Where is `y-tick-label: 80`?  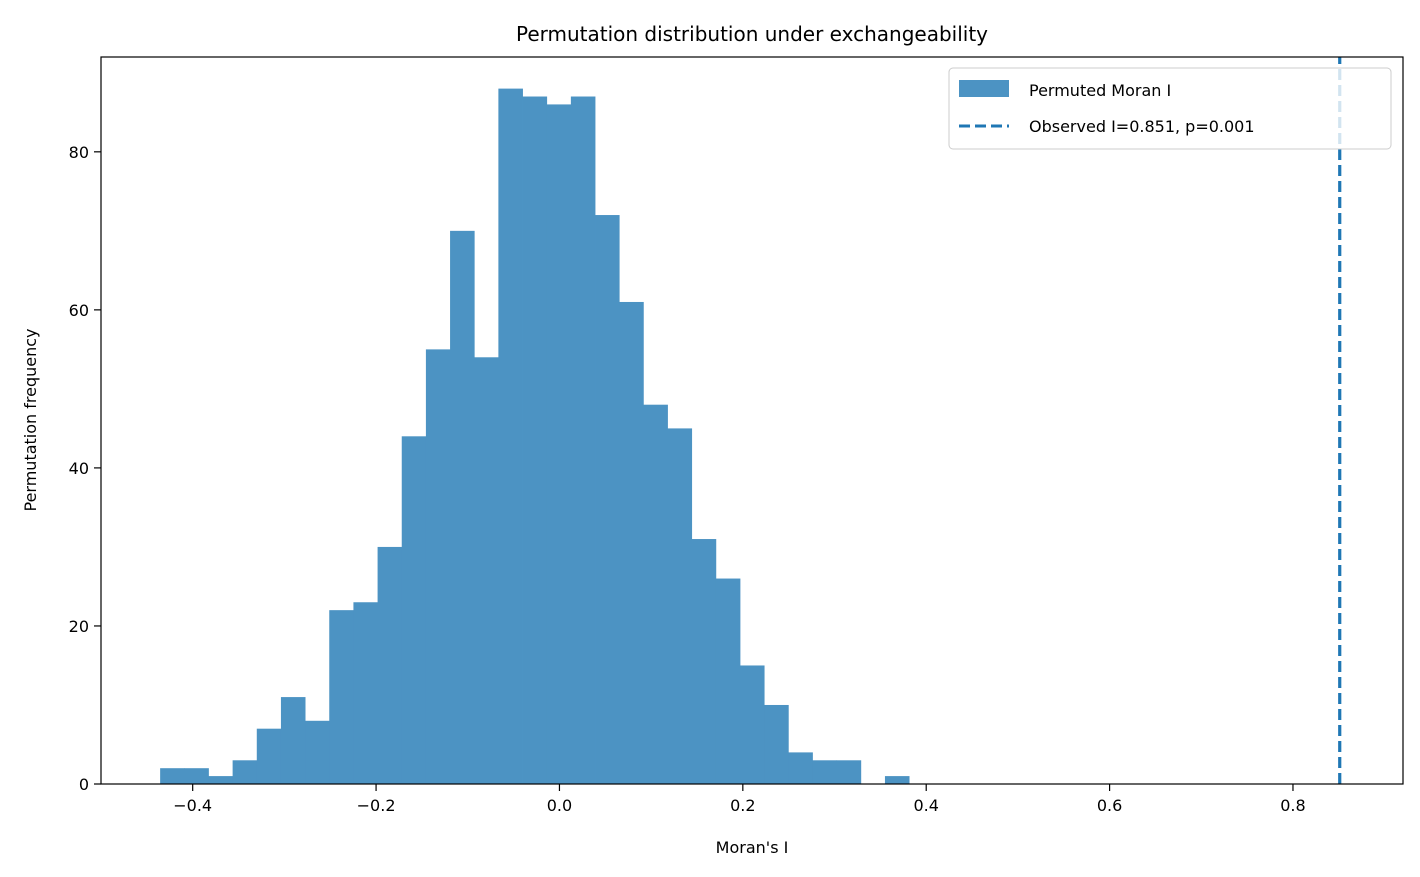
y-tick-label: 80 is located at coordinates (79, 152).